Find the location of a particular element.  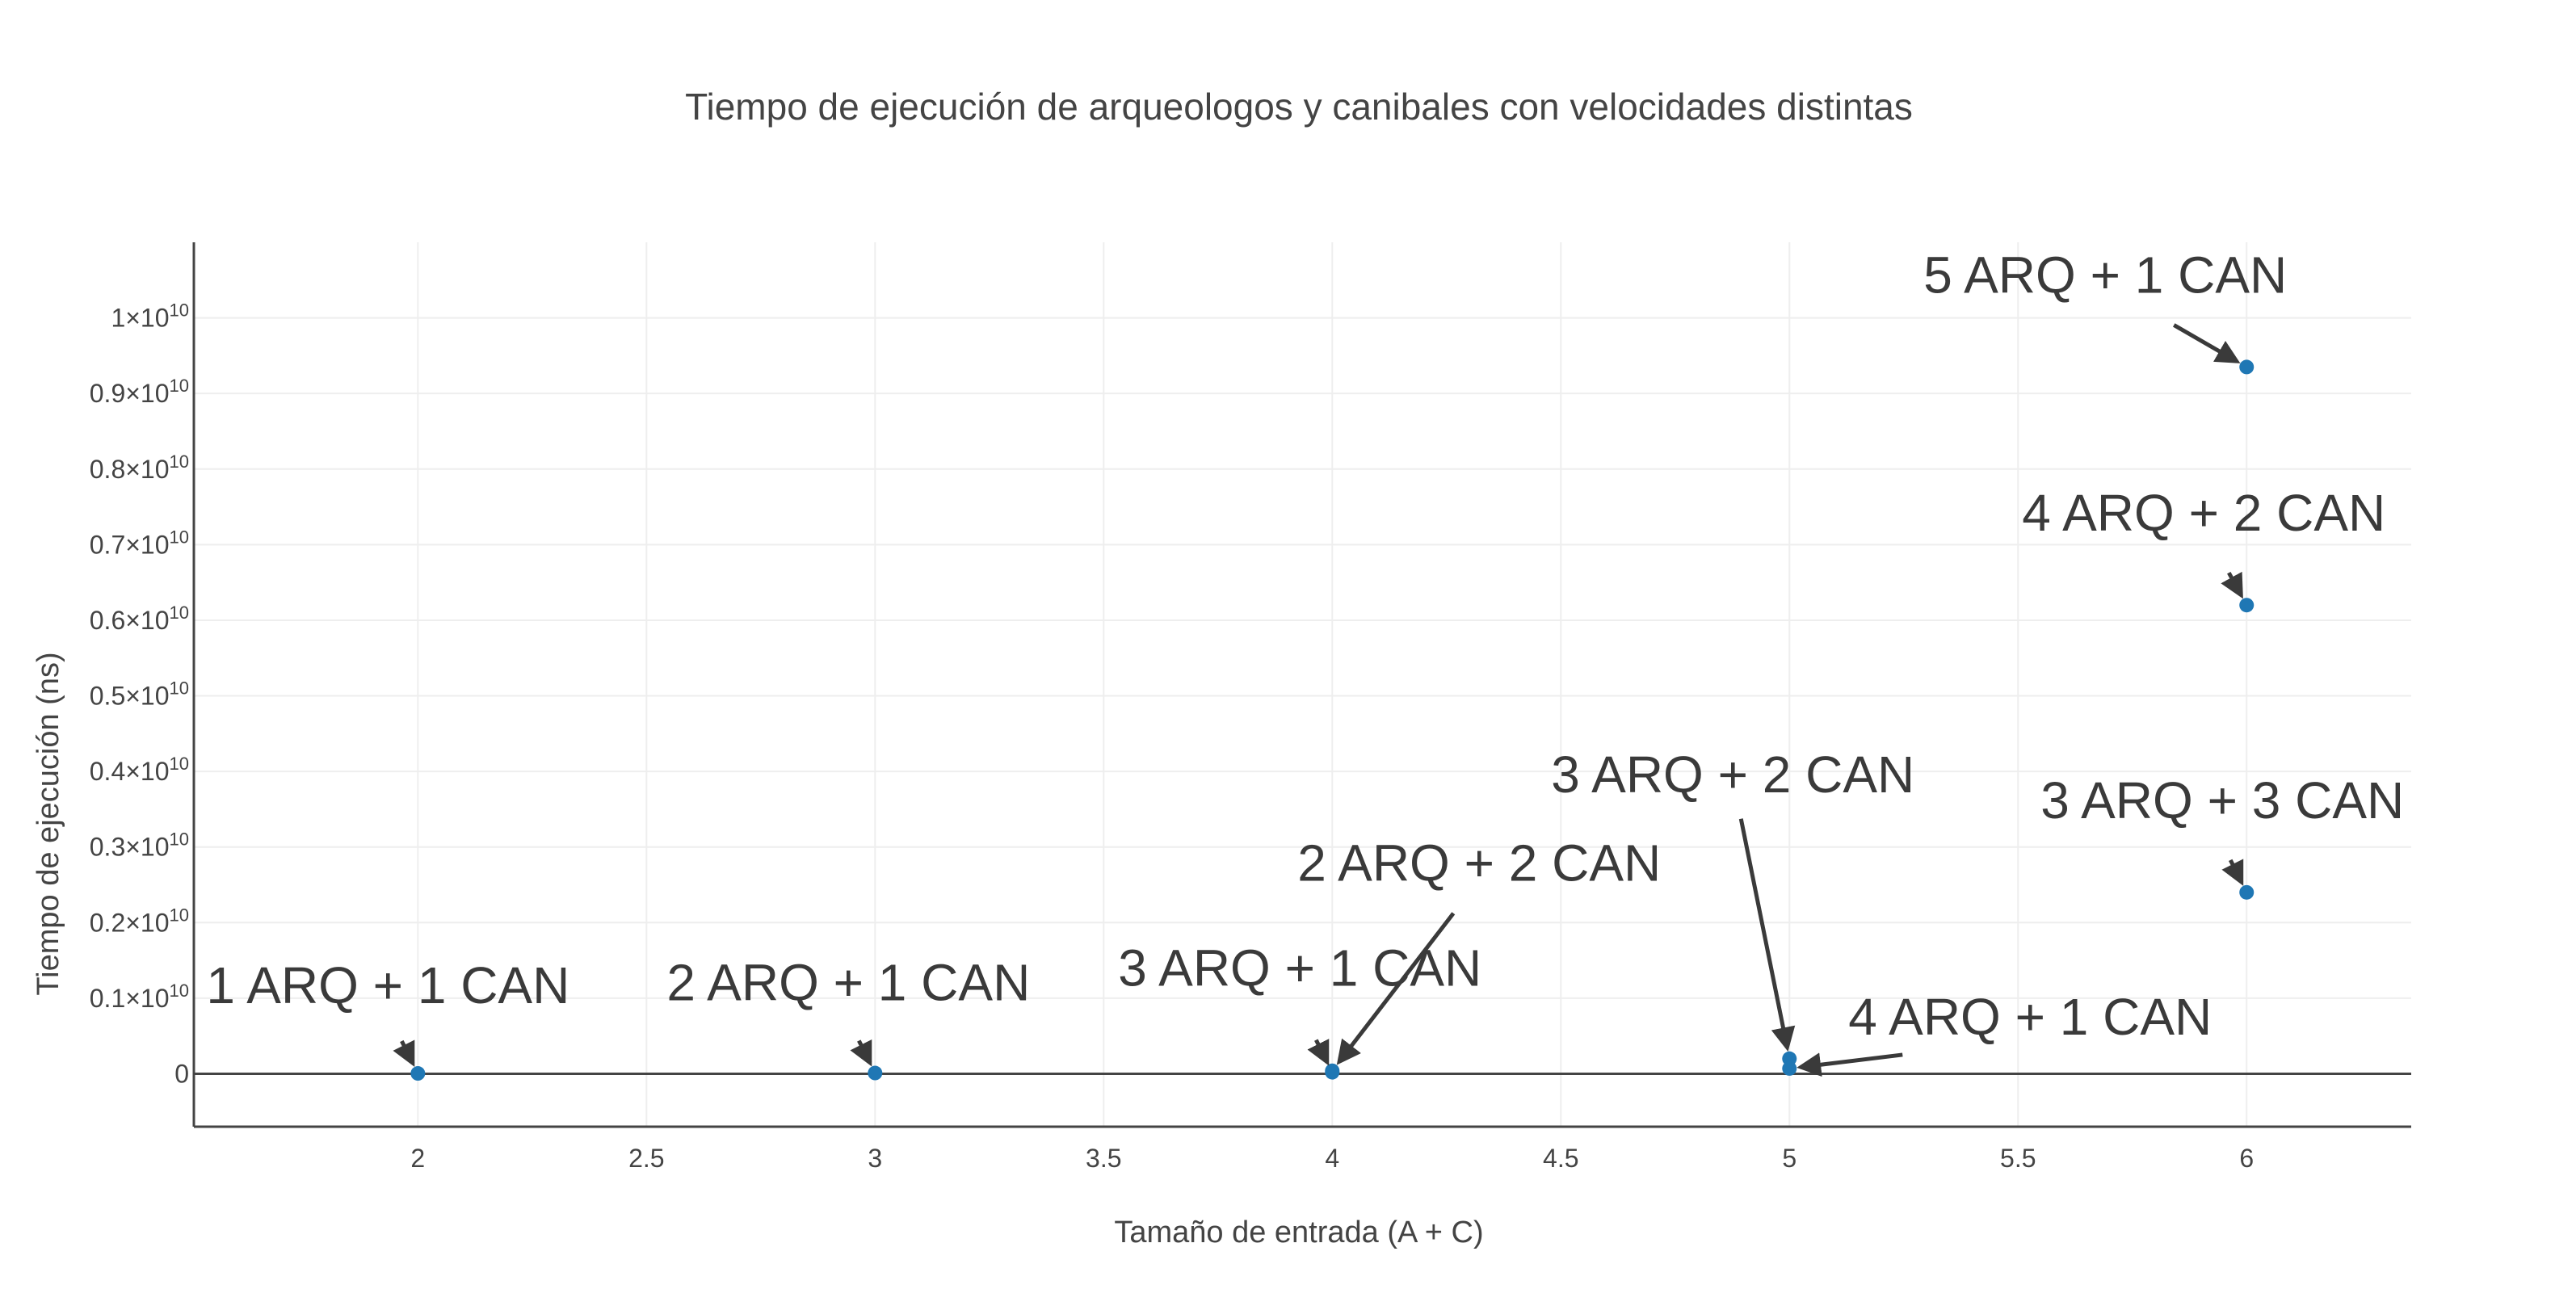

annotation-label: 3 ARQ + 3 CAN is located at coordinates (2222, 800).